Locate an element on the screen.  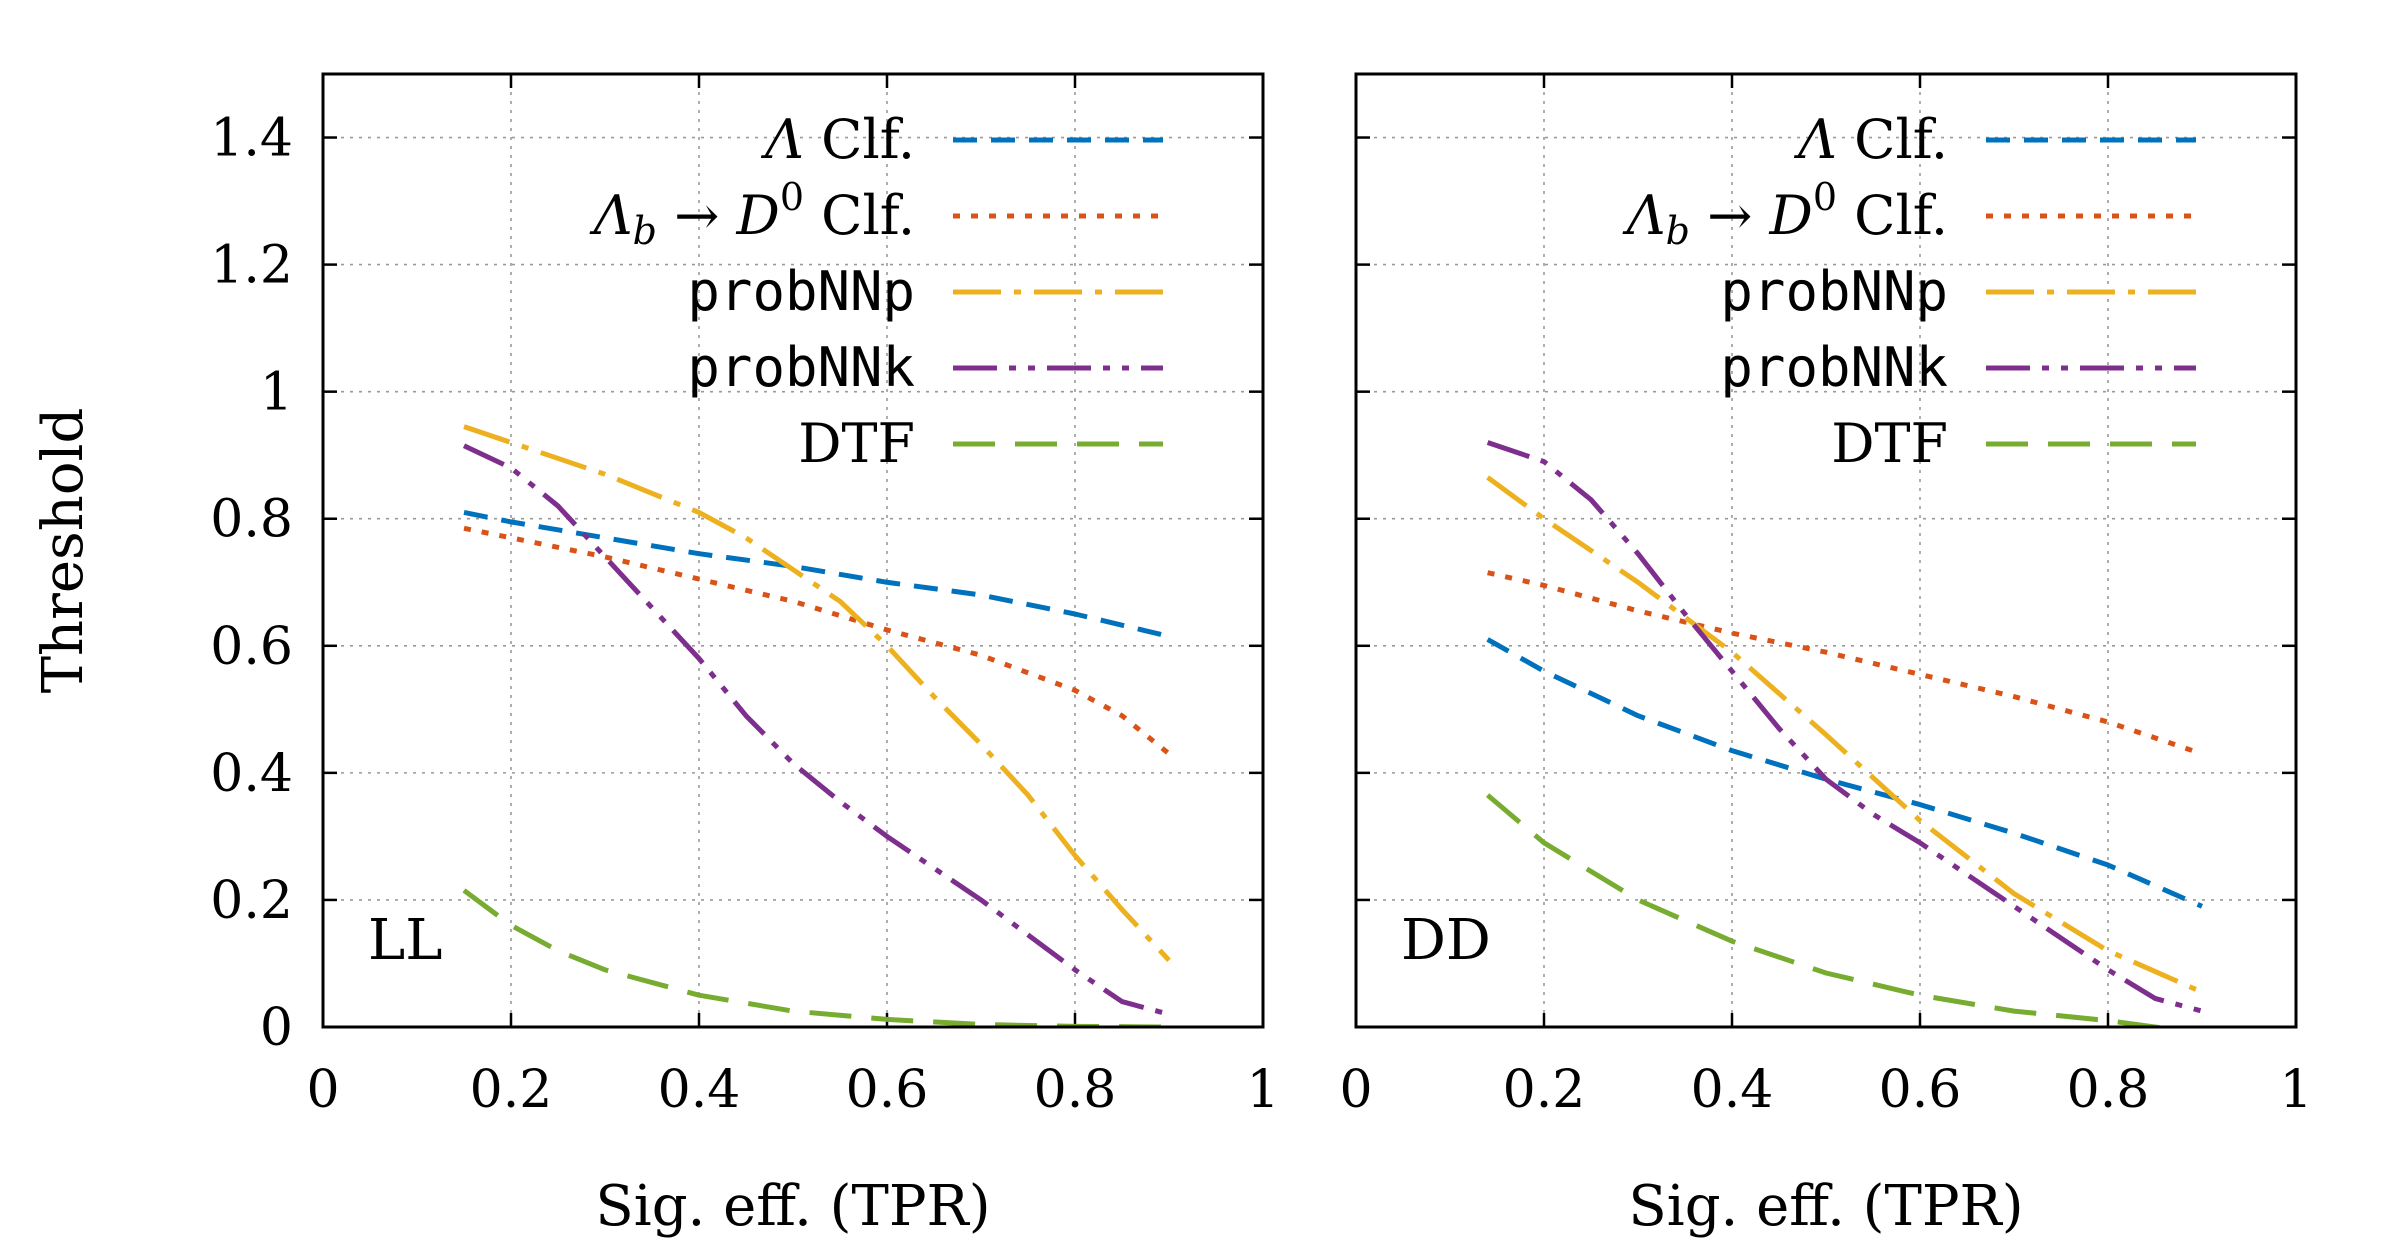
y-tick-label: 1 is located at coordinates (276, 393).